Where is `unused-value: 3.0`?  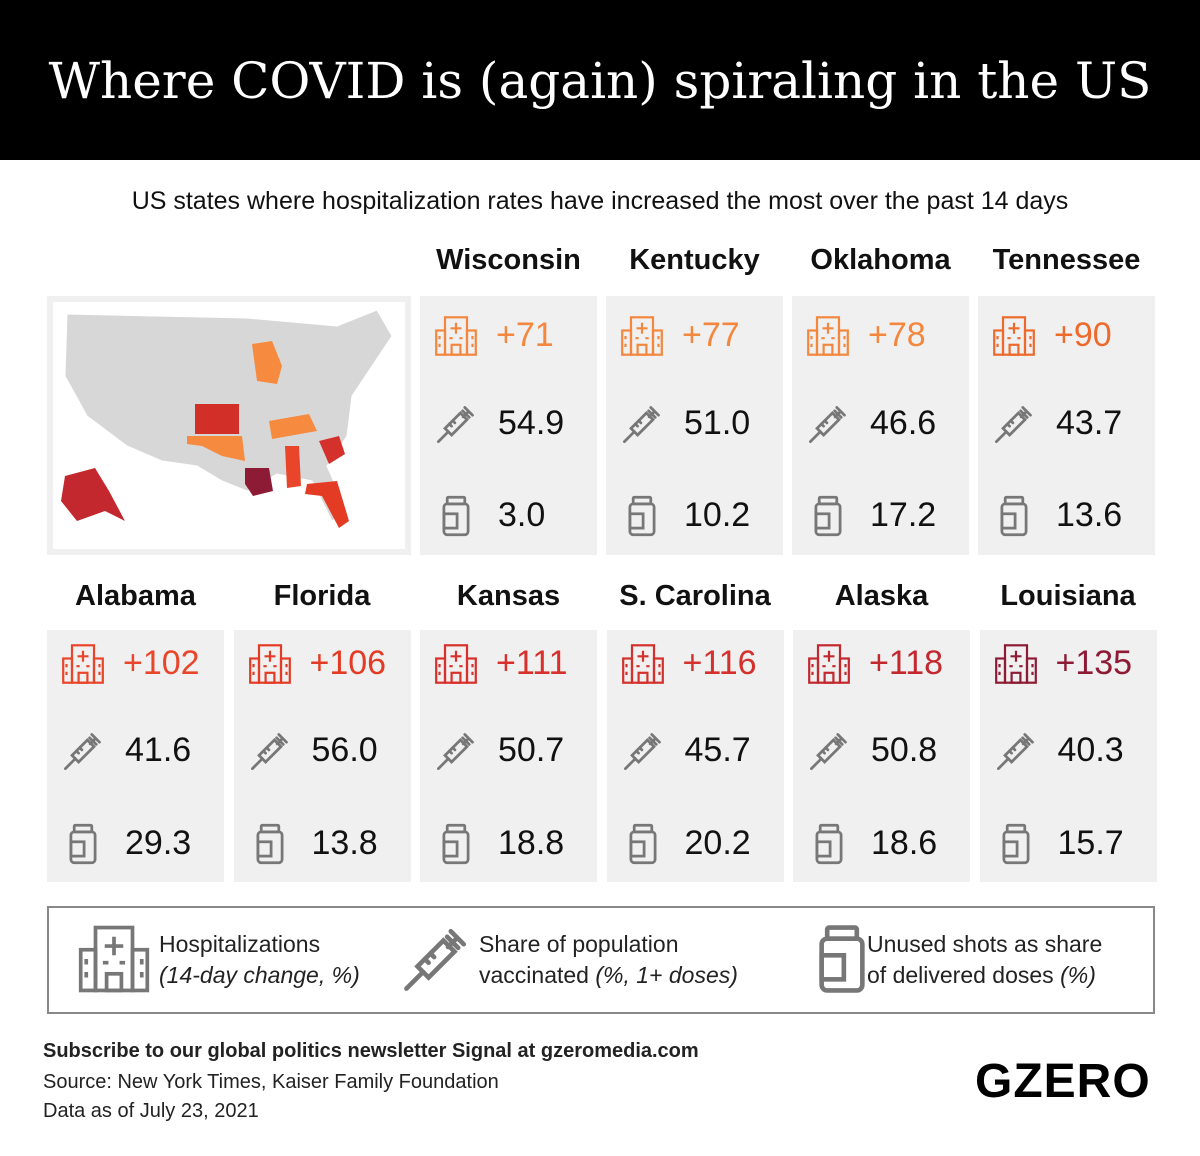
unused-value: 3.0 is located at coordinates (522, 515).